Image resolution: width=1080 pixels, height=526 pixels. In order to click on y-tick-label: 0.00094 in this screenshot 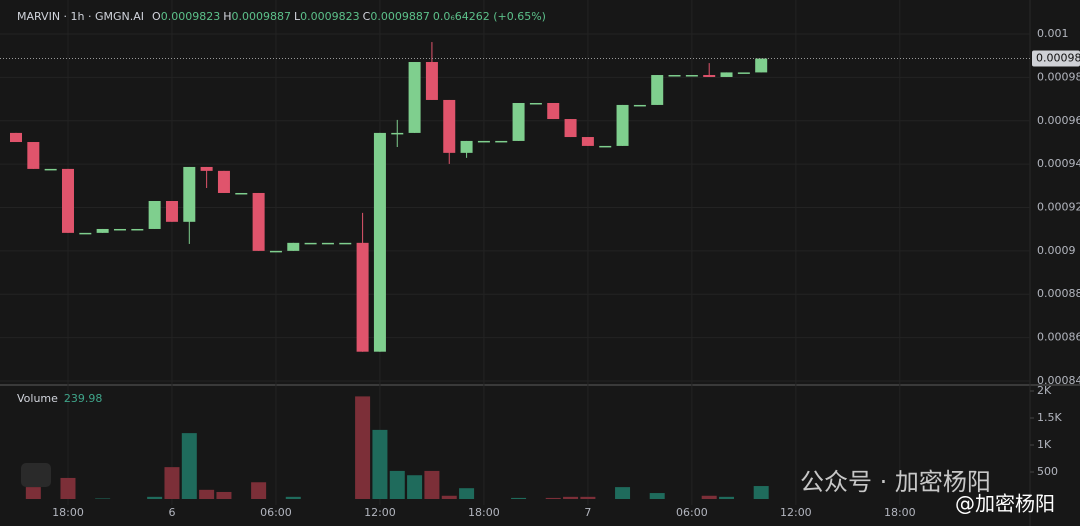, I will do `click(1058, 163)`.